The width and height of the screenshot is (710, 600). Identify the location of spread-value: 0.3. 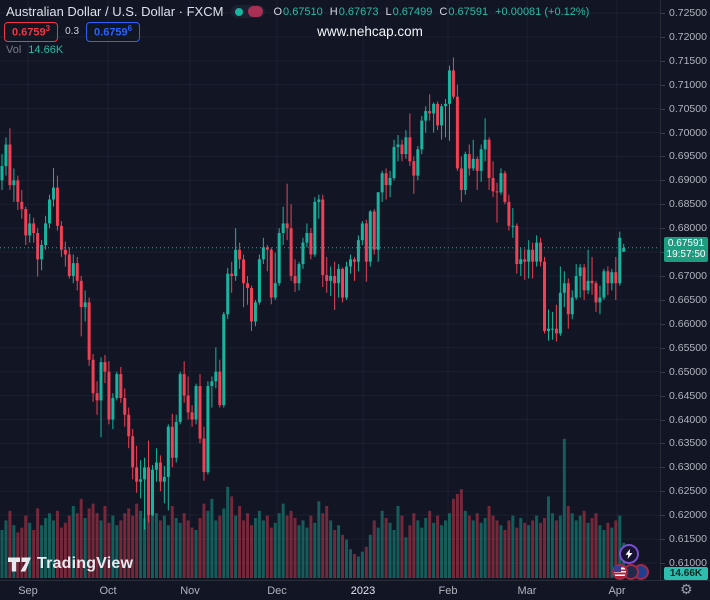
(72, 32).